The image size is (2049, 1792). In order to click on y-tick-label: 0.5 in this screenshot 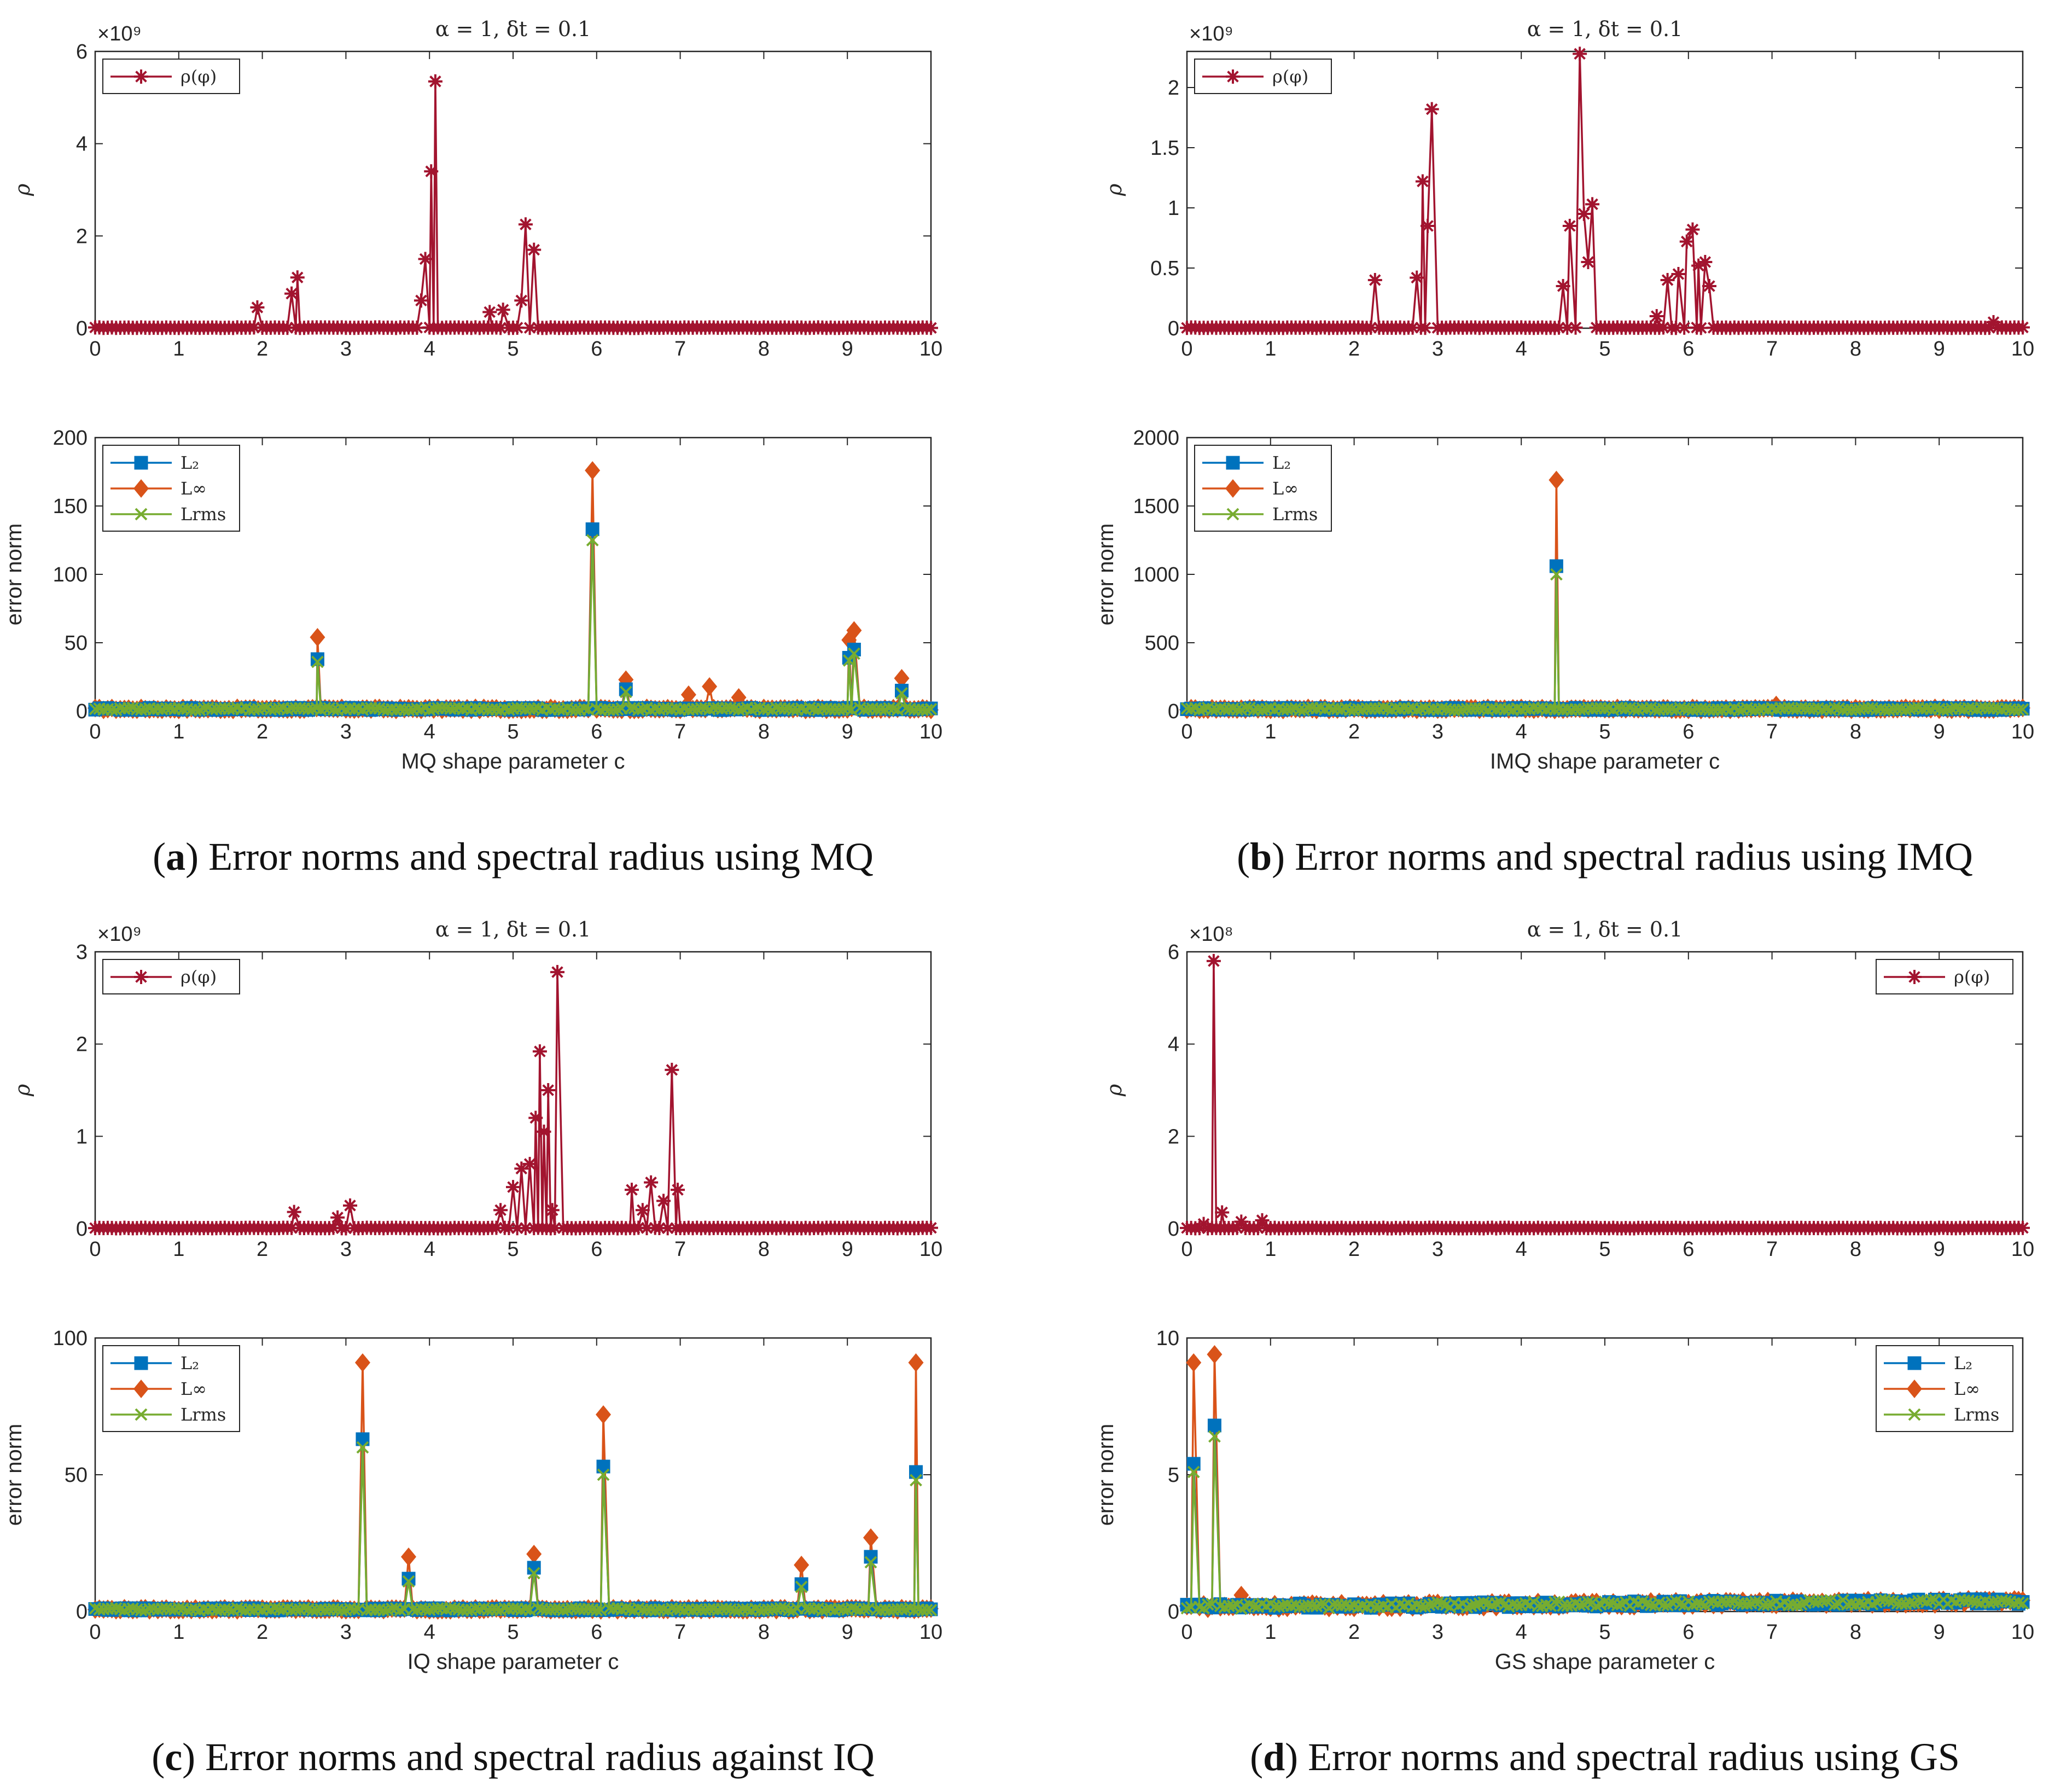, I will do `click(1164, 268)`.